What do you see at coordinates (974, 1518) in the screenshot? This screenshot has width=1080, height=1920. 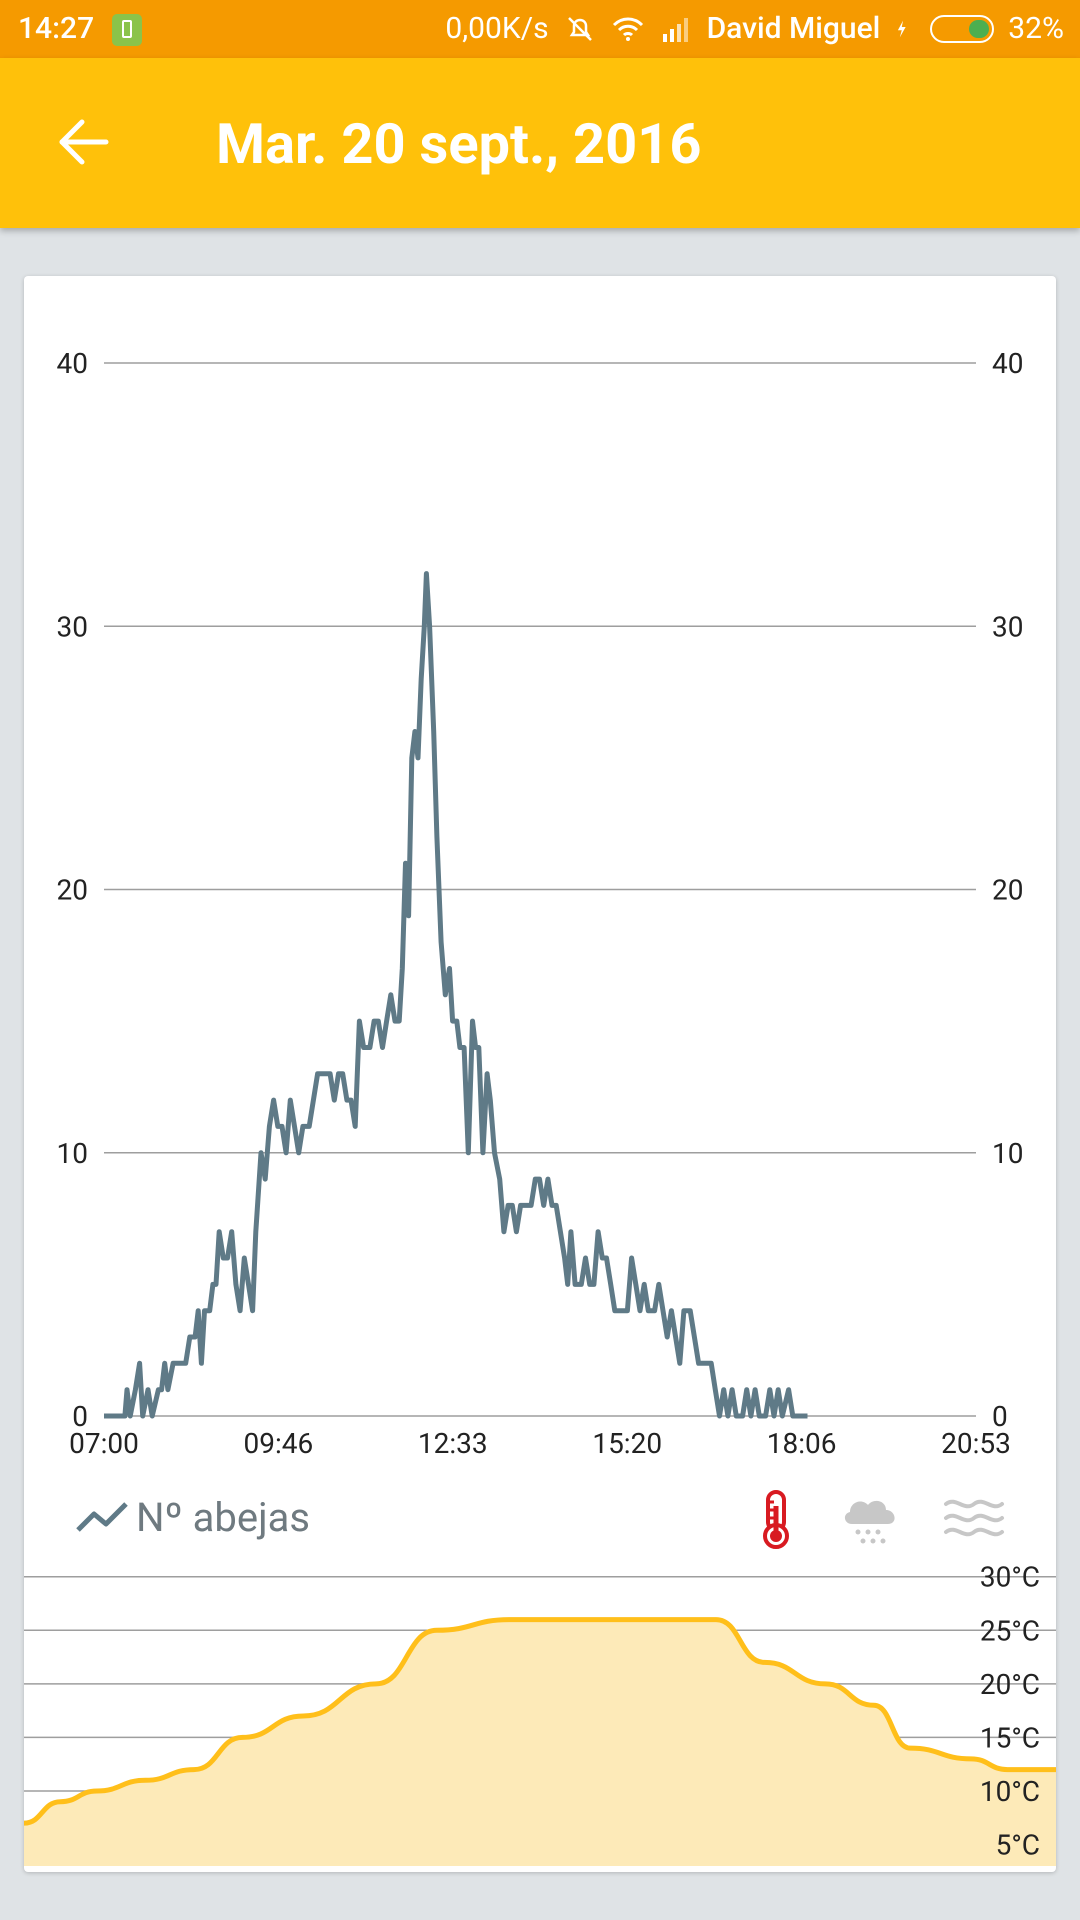 I see `wind-icon` at bounding box center [974, 1518].